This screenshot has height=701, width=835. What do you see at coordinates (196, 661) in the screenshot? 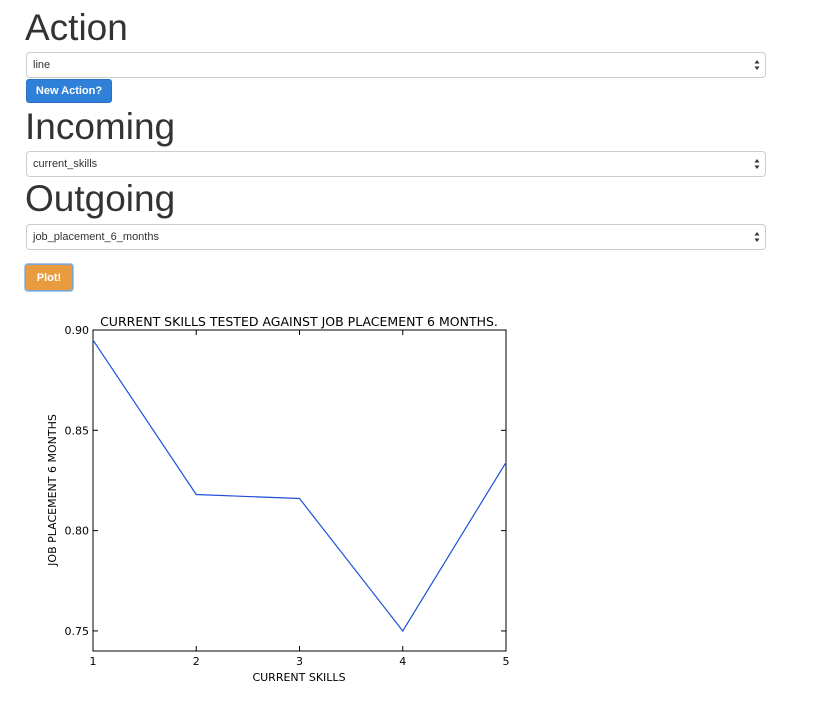
I see `x-tick-label: 2` at bounding box center [196, 661].